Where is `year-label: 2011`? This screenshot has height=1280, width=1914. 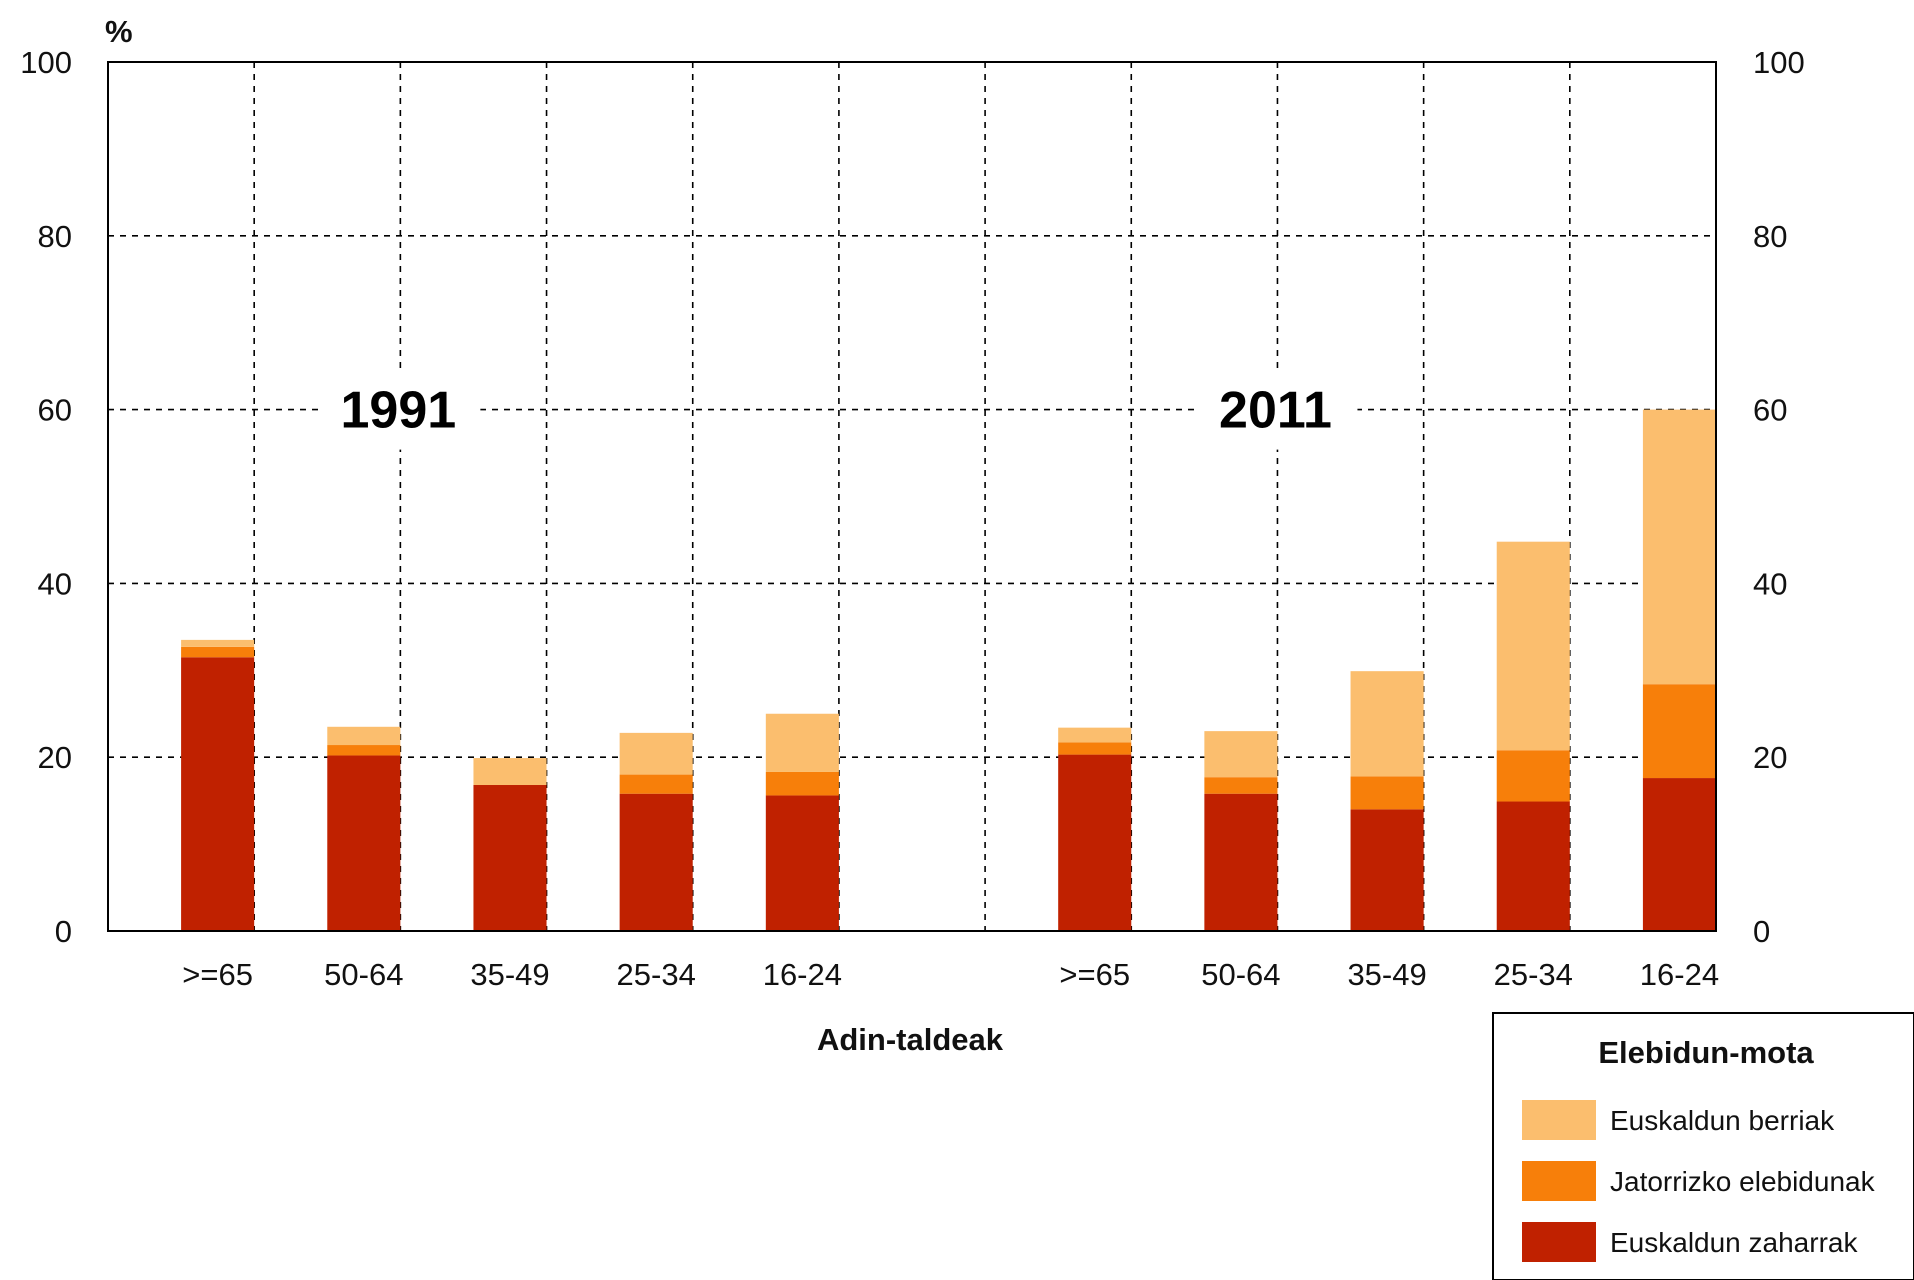 year-label: 2011 is located at coordinates (1275, 411).